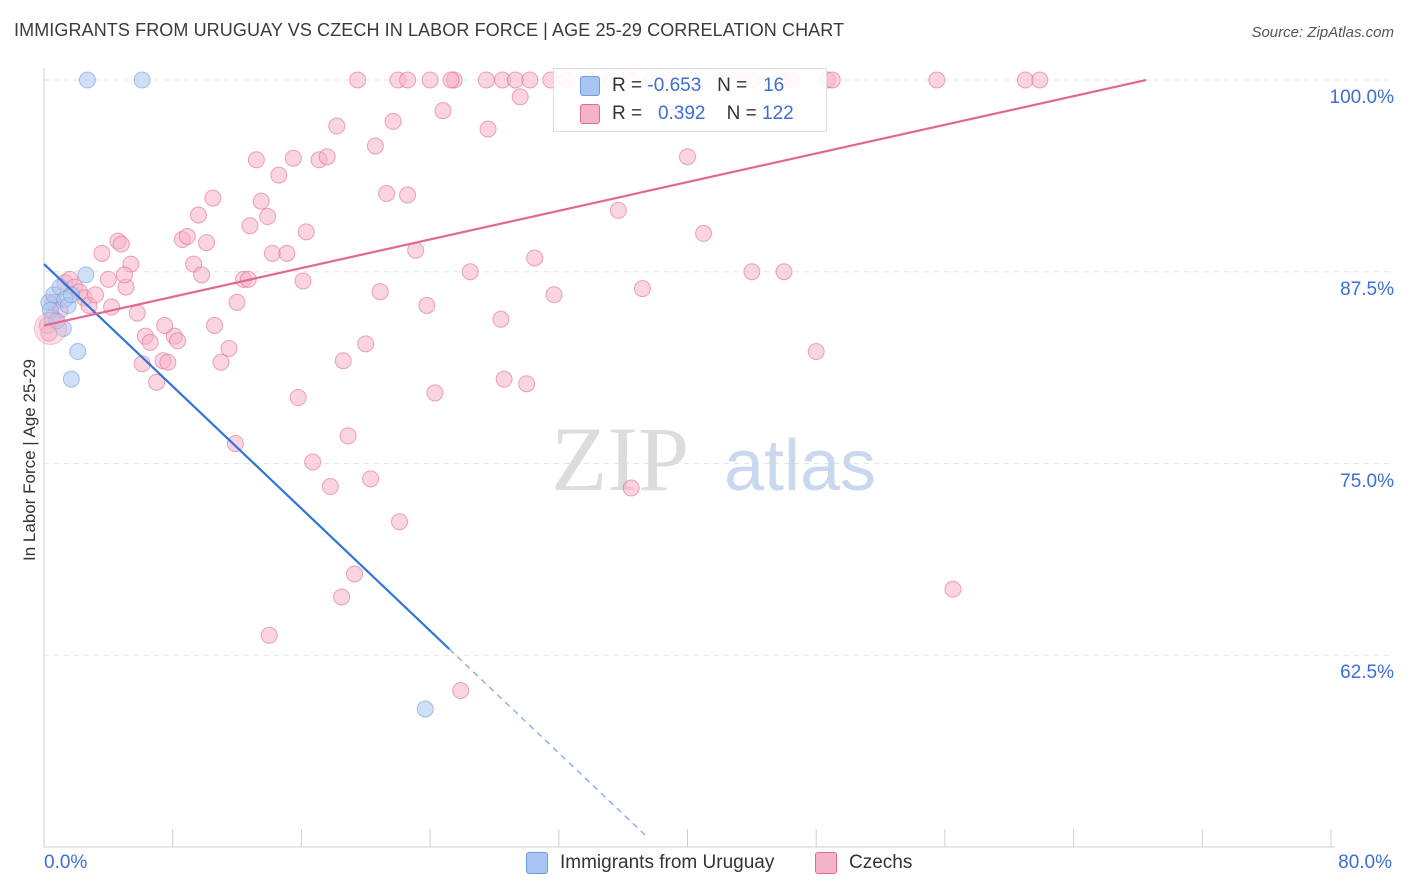 The image size is (1406, 892). Describe the element at coordinates (548, 743) in the screenshot. I see `uruguay-trend-extrapolation` at that location.